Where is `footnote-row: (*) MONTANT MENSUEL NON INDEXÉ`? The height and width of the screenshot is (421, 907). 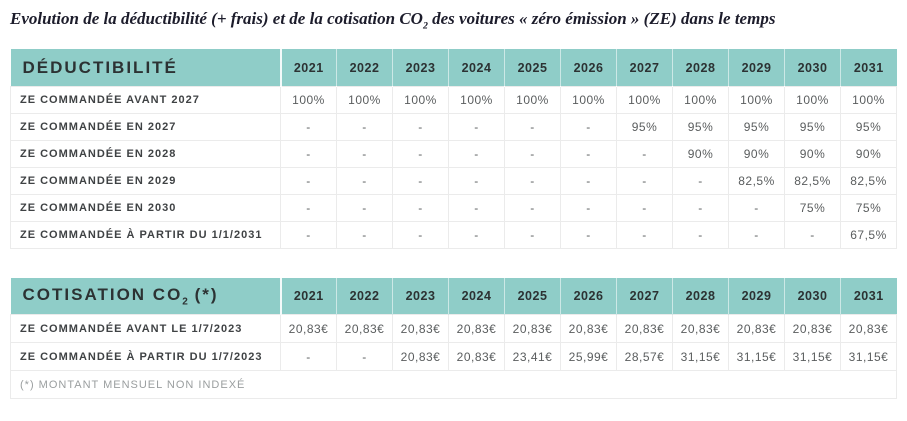
footnote-row: (*) MONTANT MENSUEL NON INDEXÉ is located at coordinates (453, 385).